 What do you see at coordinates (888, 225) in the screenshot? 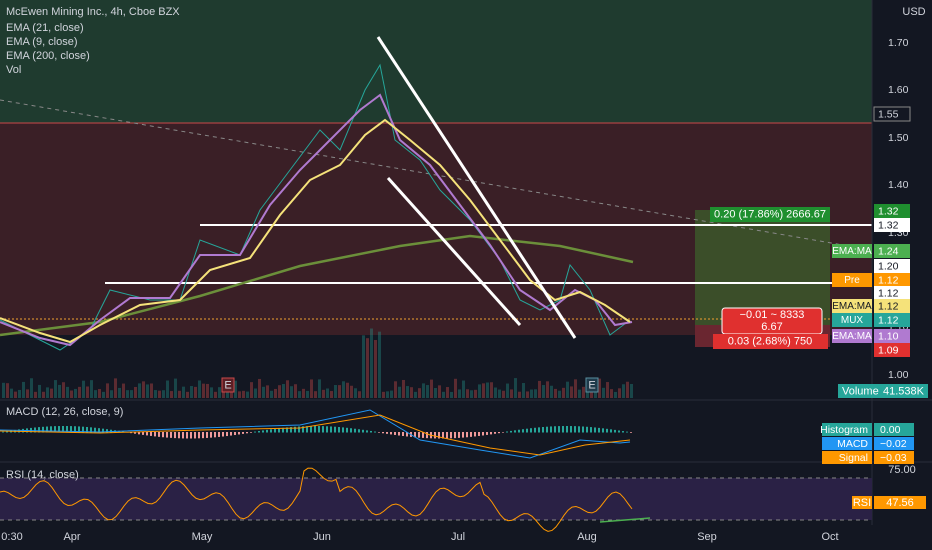
I see `badge-value: 1.32` at bounding box center [888, 225].